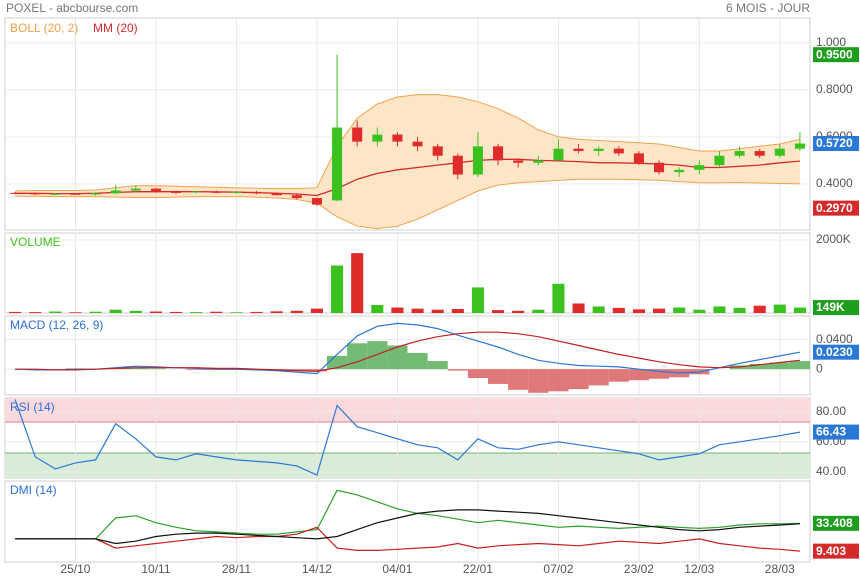  I want to click on badge-label: 149K, so click(830, 307).